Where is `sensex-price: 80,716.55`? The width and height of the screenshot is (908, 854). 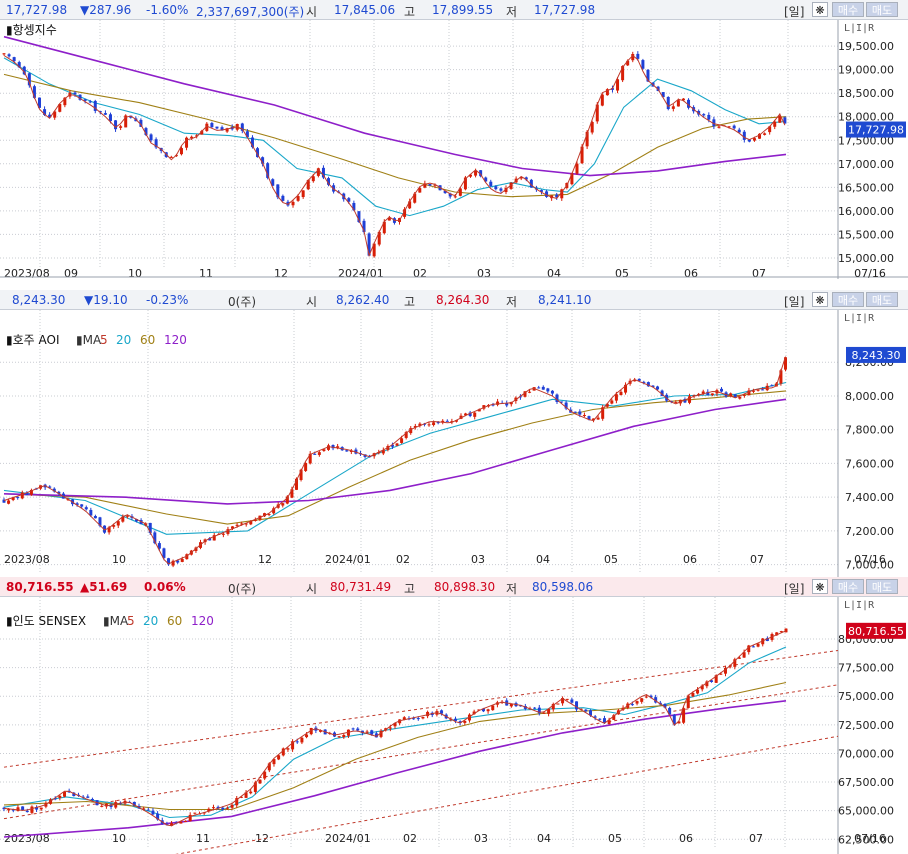 sensex-price: 80,716.55 is located at coordinates (40, 587).